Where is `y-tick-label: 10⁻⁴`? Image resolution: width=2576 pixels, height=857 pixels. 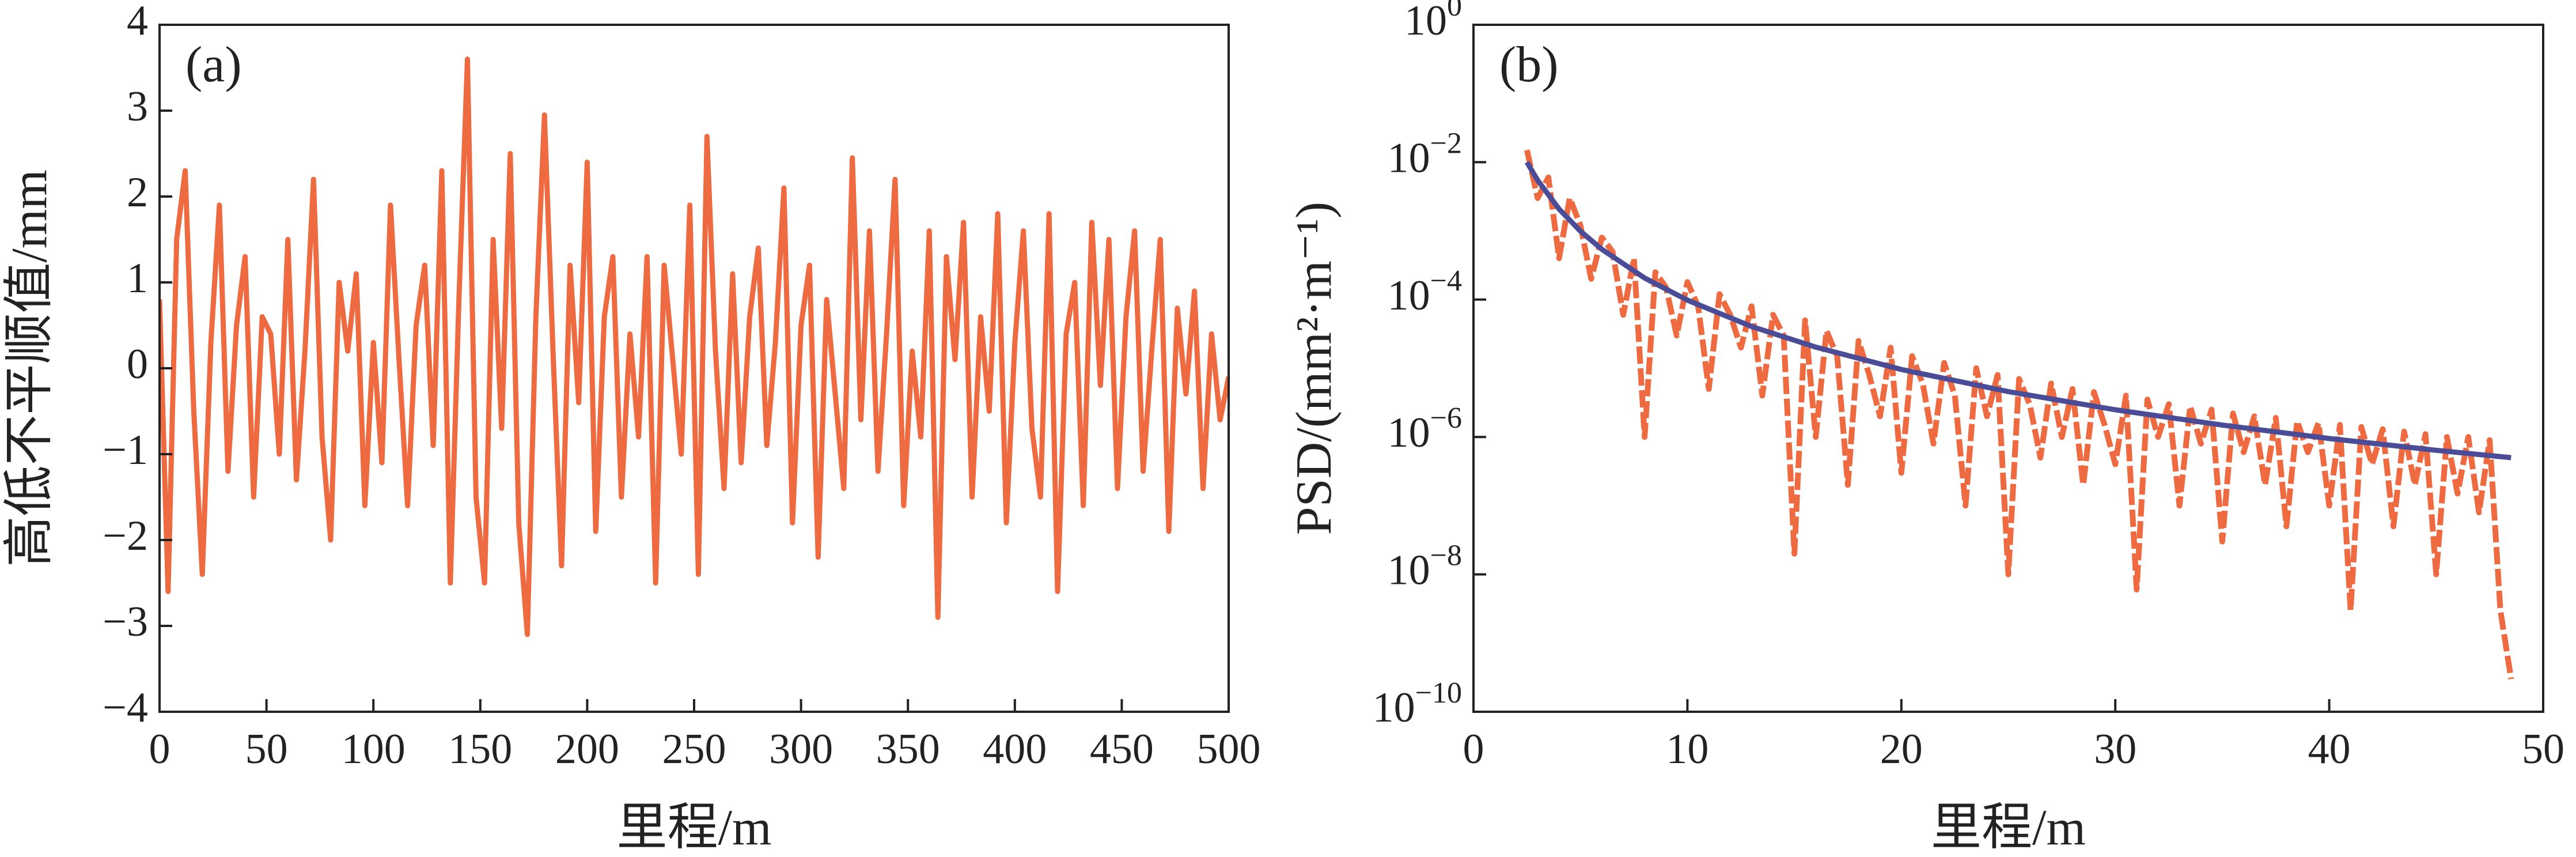 y-tick-label: 10⁻⁴ is located at coordinates (1425, 292).